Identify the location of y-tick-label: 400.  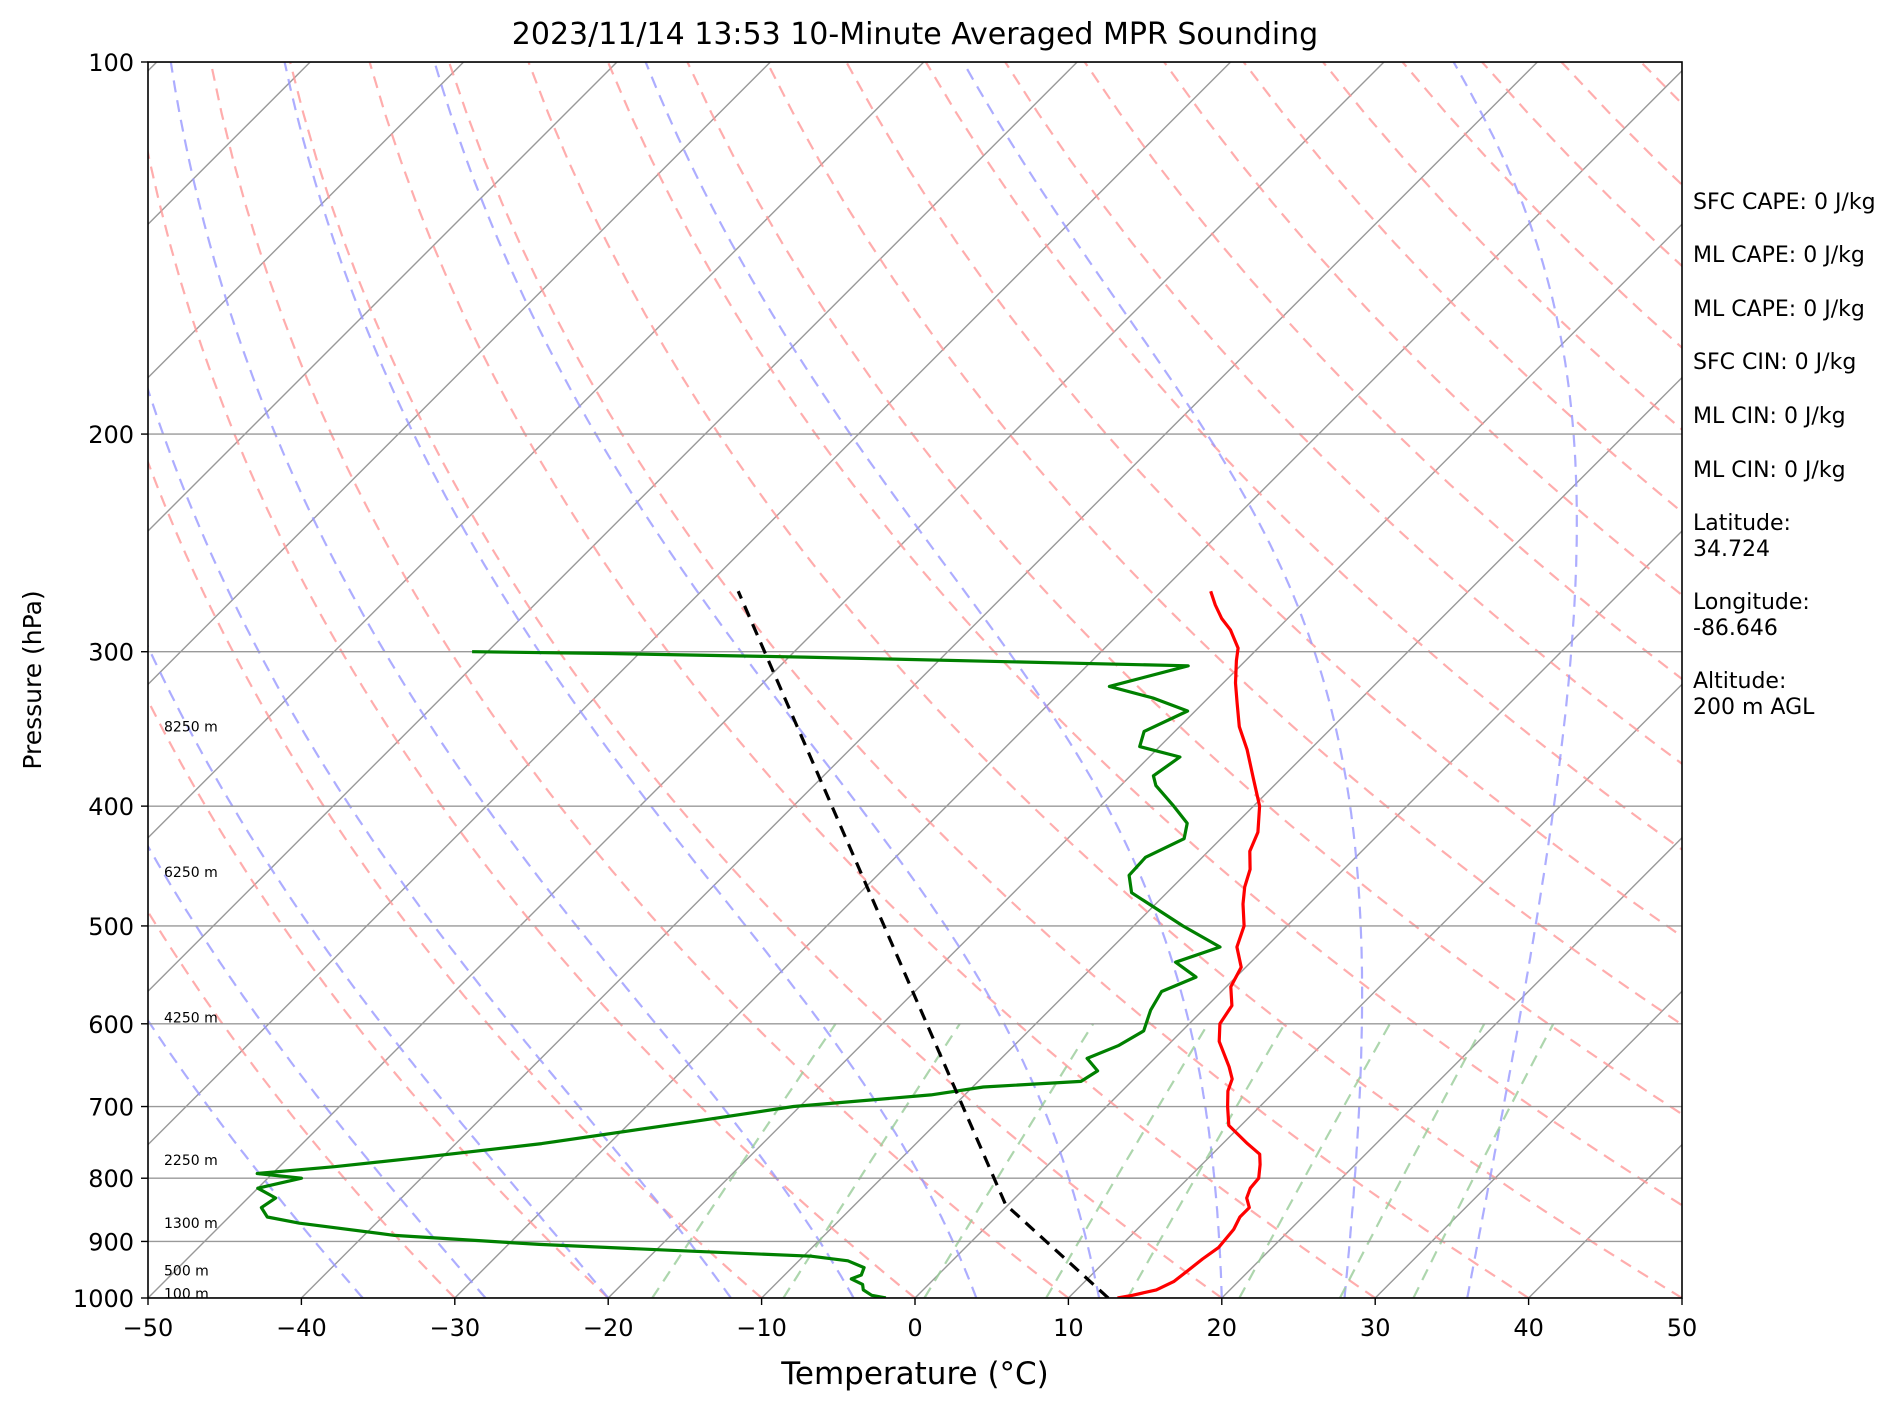
(111, 807).